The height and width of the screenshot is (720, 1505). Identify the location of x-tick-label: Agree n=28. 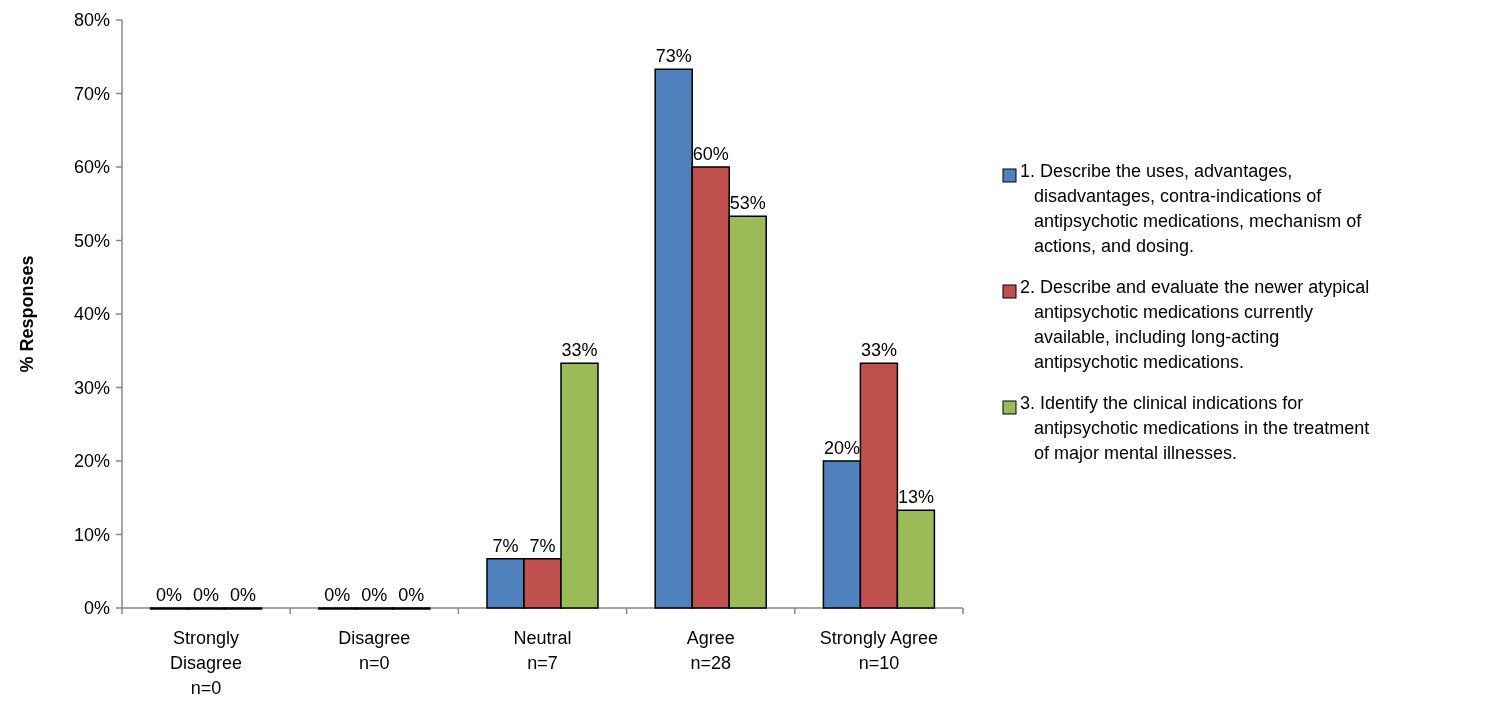
(710, 650).